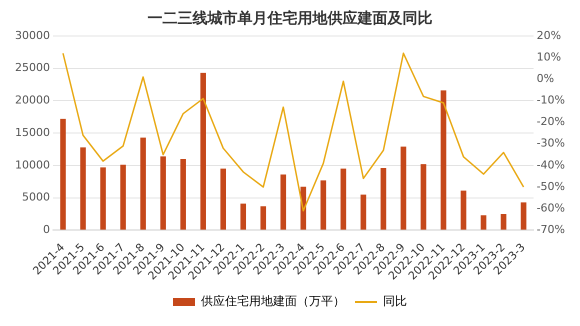  Describe the element at coordinates (46, 229) in the screenshot. I see `y-tick-label: 0` at that location.